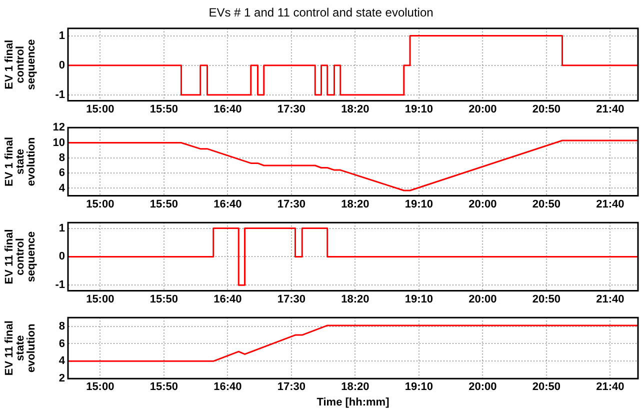 This screenshot has height=409, width=642. Describe the element at coordinates (353, 402) in the screenshot. I see `x-axis-title: Time [hh:mm]` at that location.